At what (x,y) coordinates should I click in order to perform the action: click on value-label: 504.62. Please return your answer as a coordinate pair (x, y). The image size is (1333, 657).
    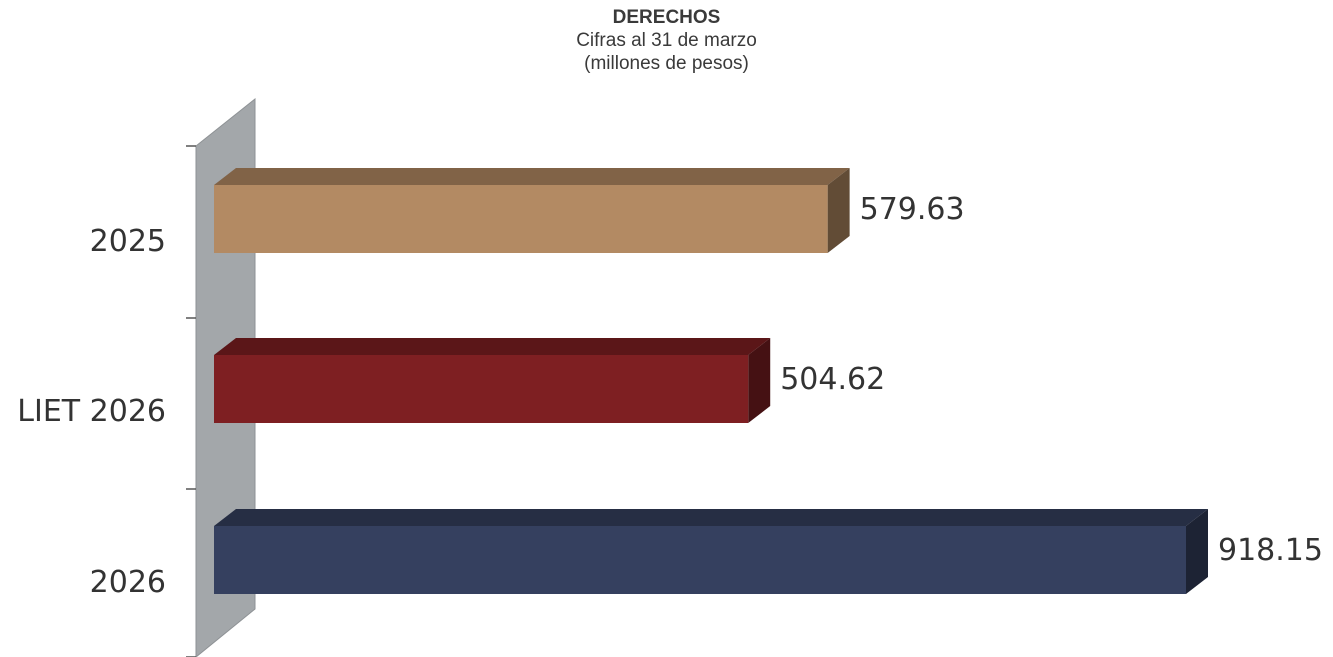
    Looking at the image, I should click on (832, 379).